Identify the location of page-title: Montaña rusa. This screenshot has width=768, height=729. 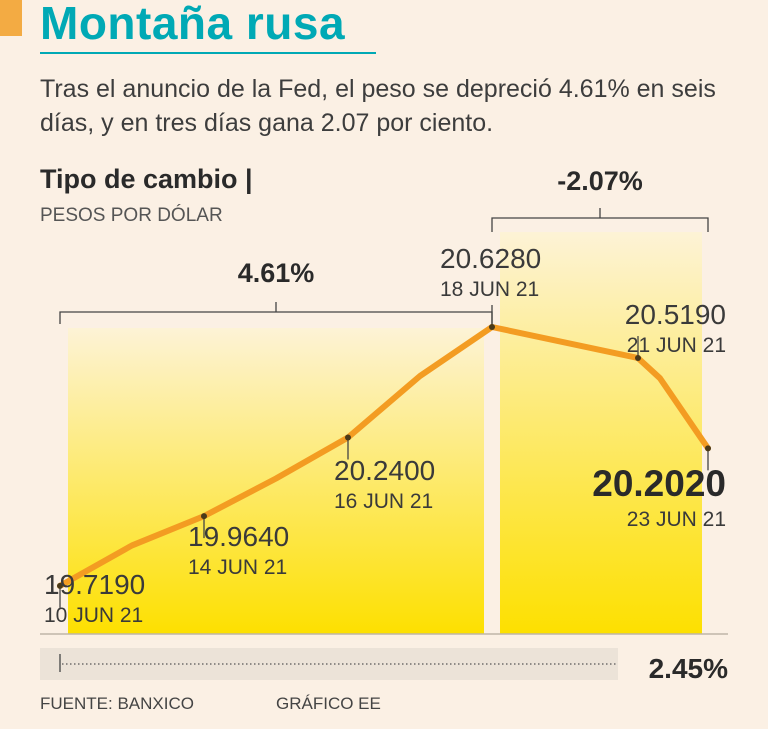
(193, 24).